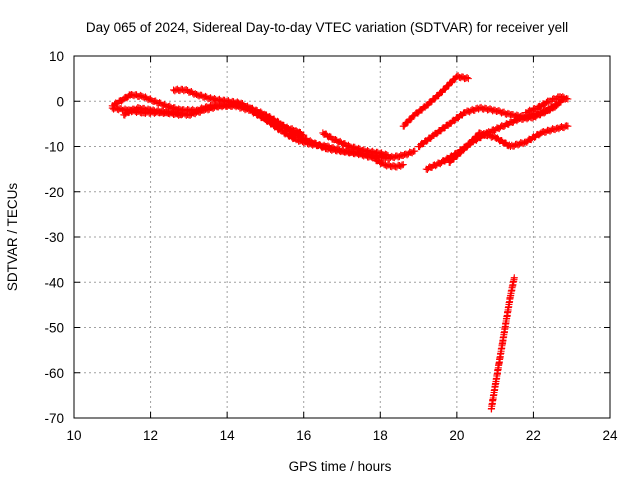  What do you see at coordinates (54, 237) in the screenshot?
I see `y-tick-label: -30` at bounding box center [54, 237].